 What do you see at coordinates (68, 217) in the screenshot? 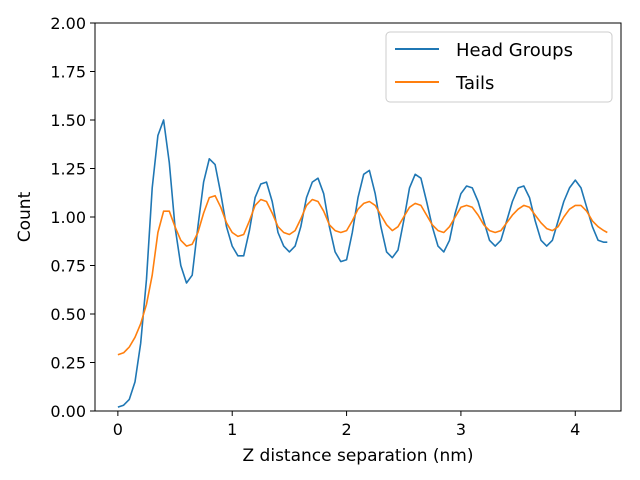
I see `y-tick-label: 1.00` at bounding box center [68, 217].